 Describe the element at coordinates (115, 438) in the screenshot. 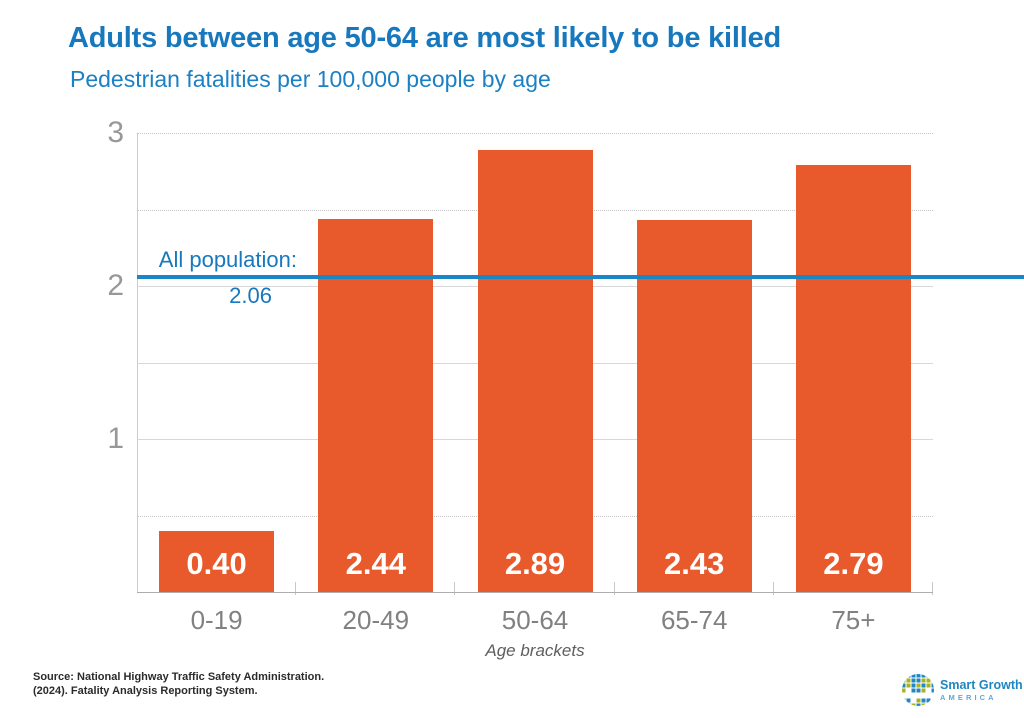

I see `y-axis-tick-label: 1` at that location.